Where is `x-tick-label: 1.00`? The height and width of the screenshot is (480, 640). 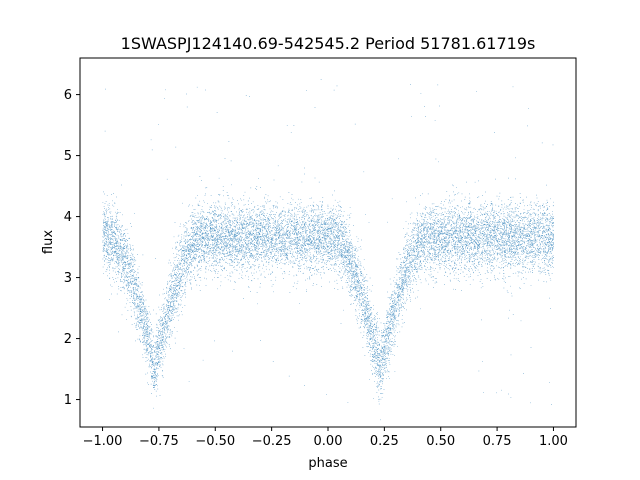 x-tick-label: 1.00 is located at coordinates (553, 441).